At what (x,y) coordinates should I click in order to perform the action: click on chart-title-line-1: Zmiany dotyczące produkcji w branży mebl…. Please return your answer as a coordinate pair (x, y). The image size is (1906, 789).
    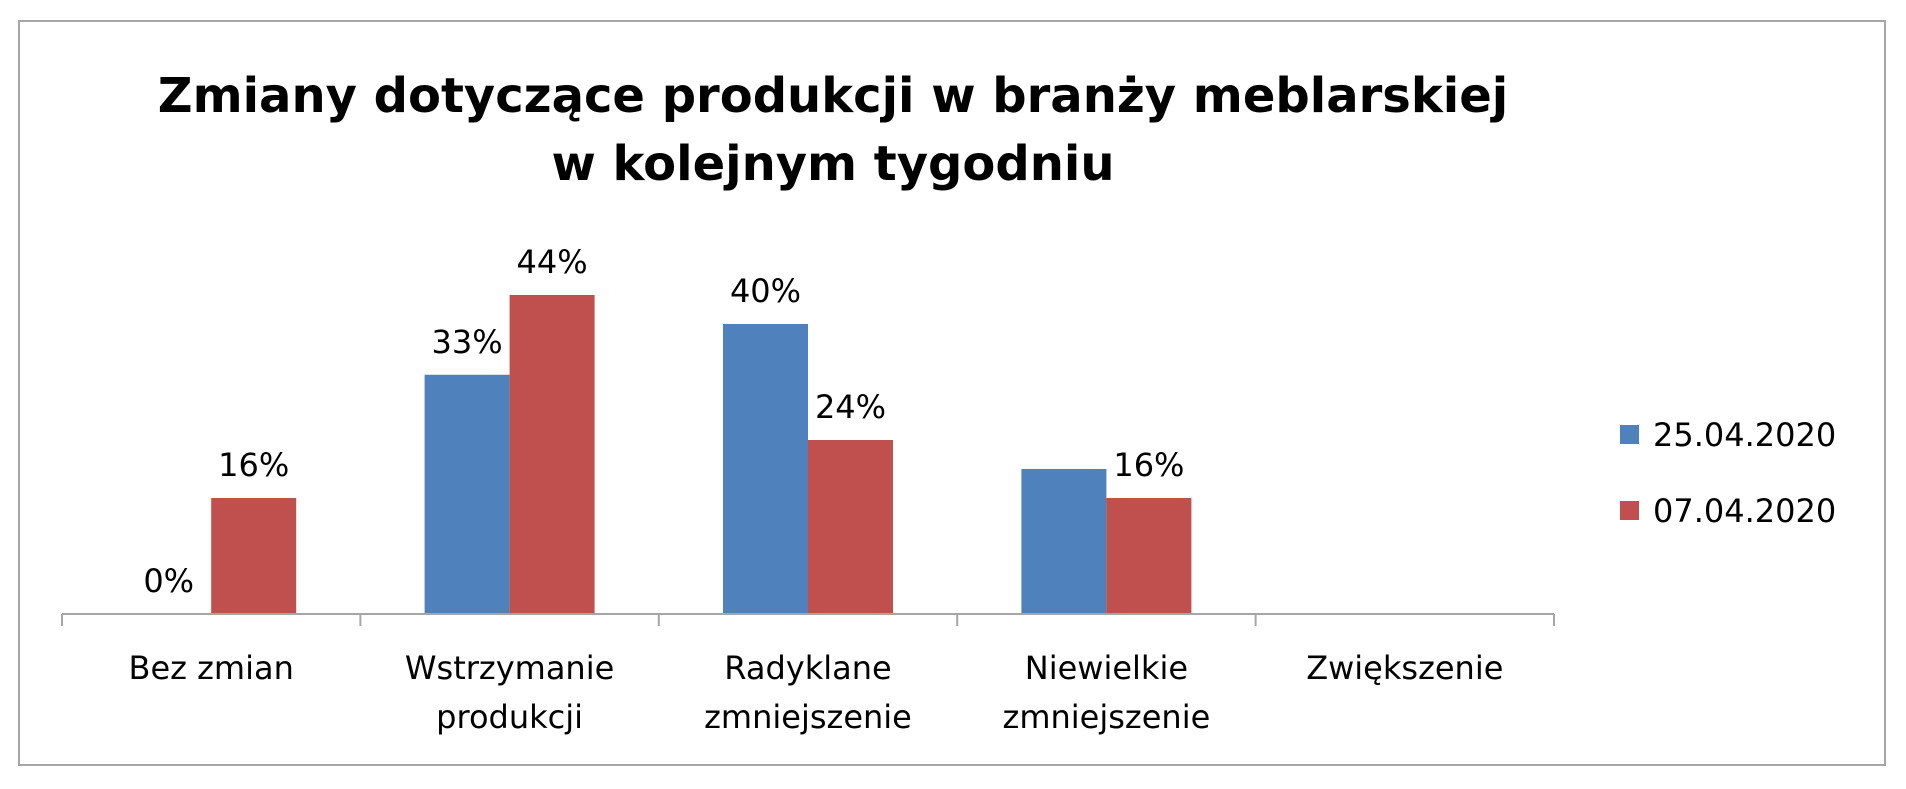
    Looking at the image, I should click on (833, 96).